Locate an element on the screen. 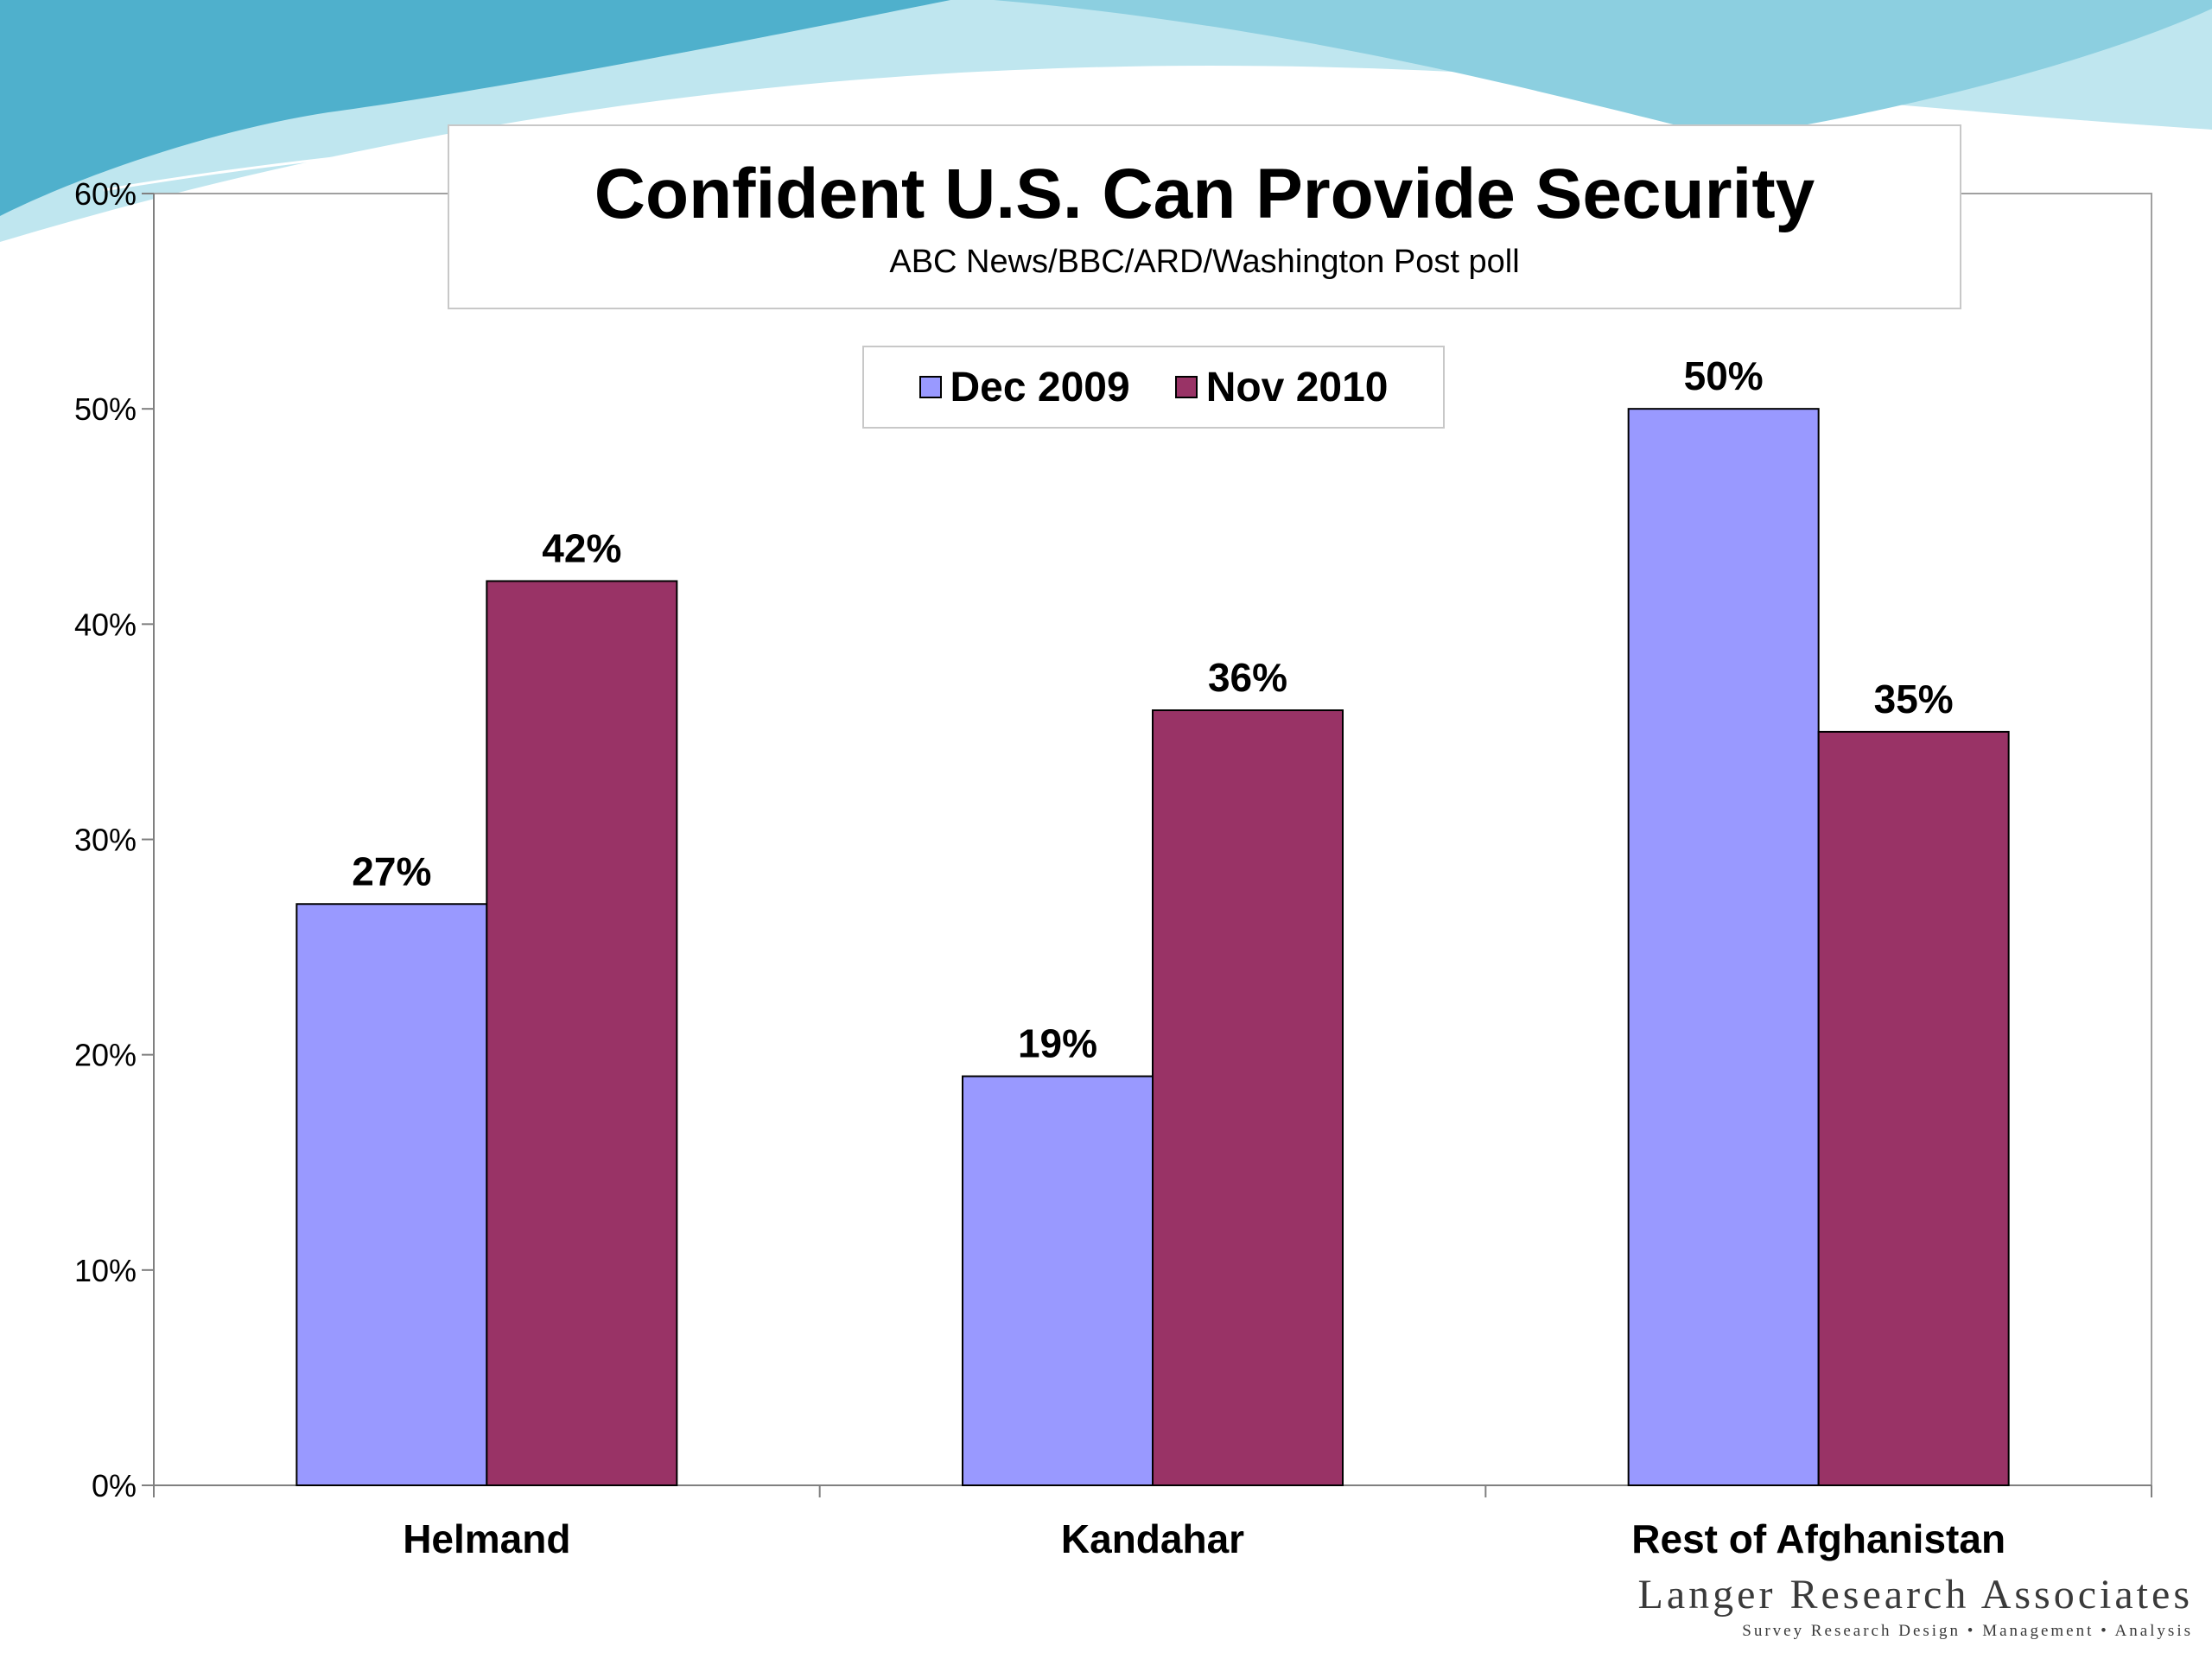 The height and width of the screenshot is (1659, 2212). y-tick-label: 40% is located at coordinates (105, 624).